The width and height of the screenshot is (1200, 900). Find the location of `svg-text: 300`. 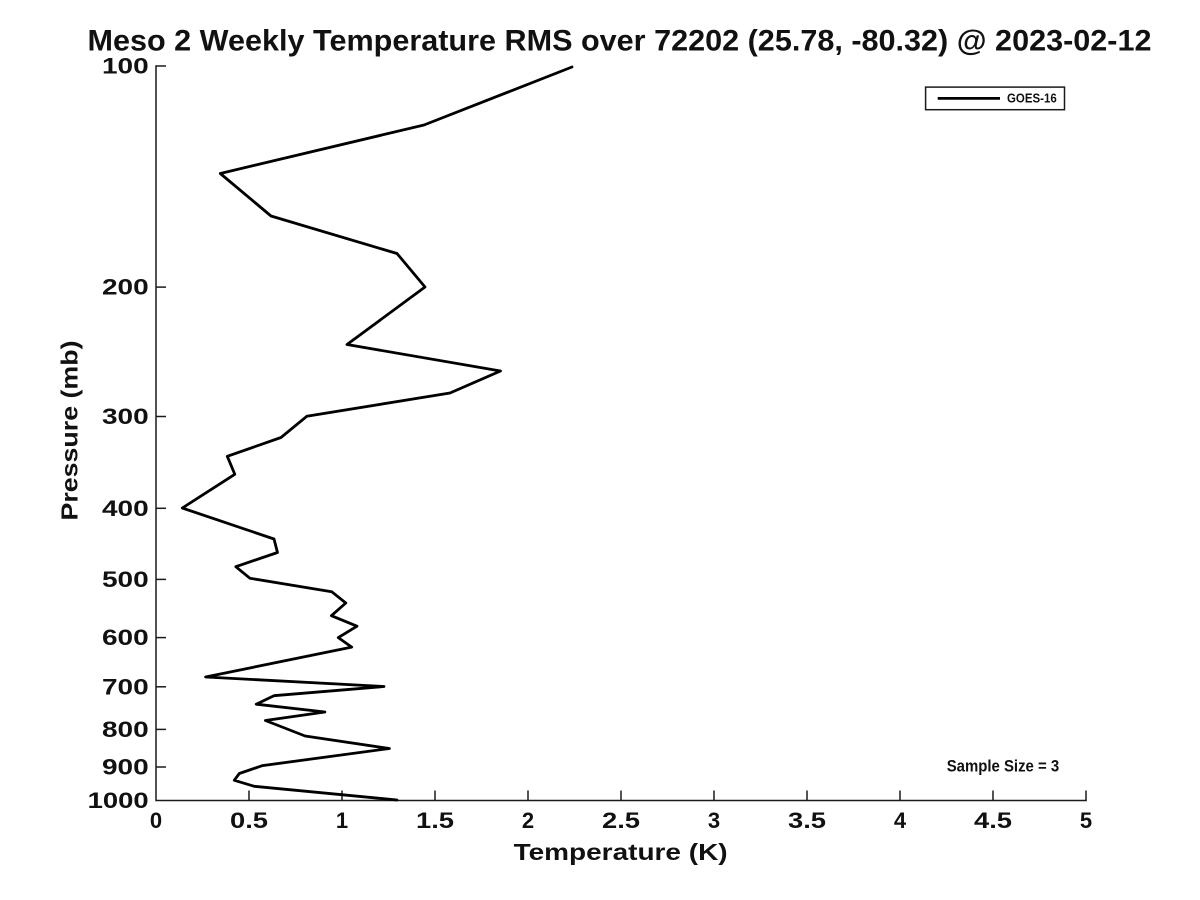

svg-text: 300 is located at coordinates (125, 416).